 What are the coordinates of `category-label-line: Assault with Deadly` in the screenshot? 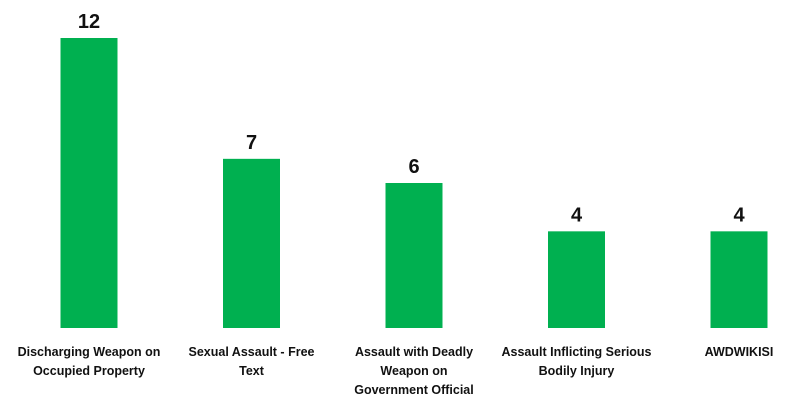 It's located at (414, 352).